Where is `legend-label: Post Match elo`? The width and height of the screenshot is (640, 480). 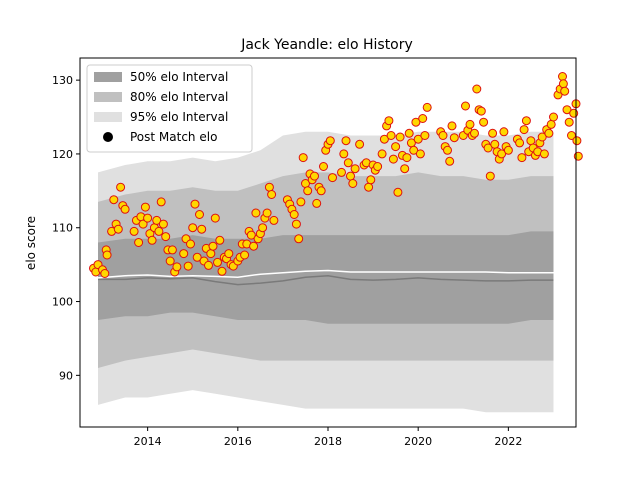 legend-label: Post Match elo is located at coordinates (173, 137).